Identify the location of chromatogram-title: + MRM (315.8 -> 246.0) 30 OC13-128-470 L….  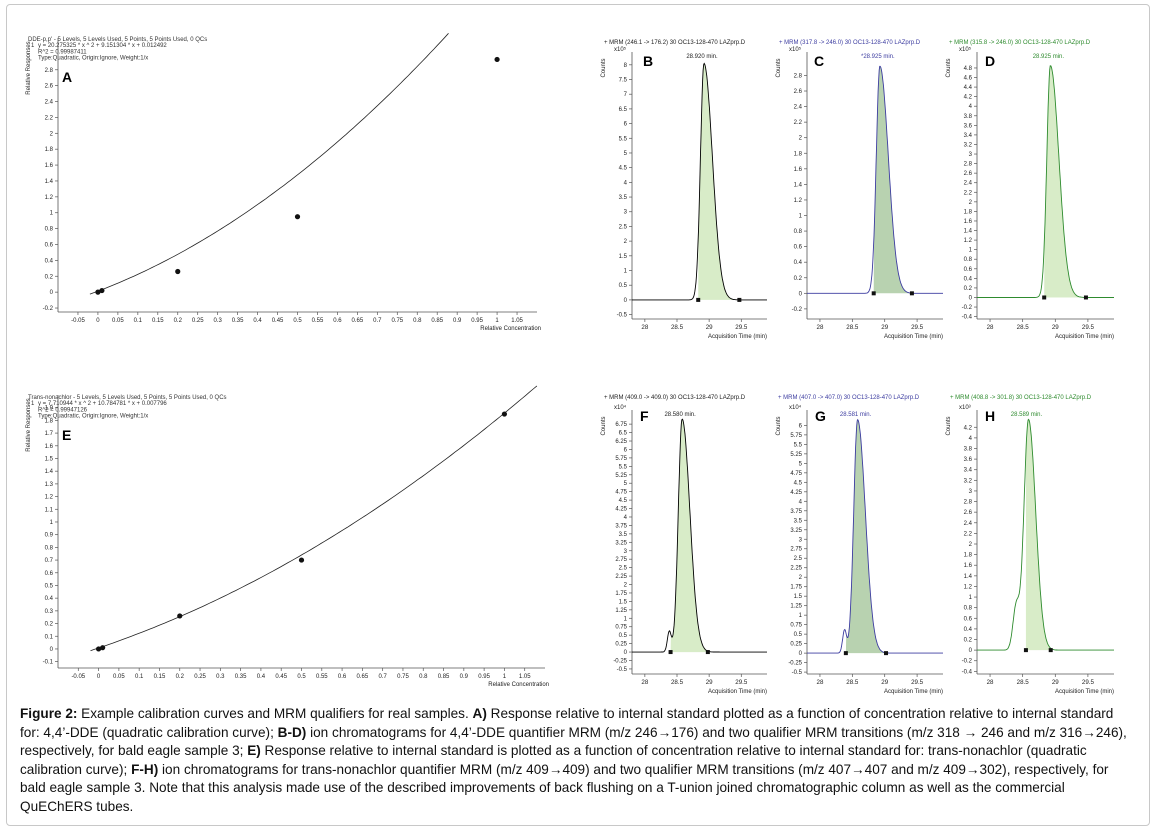
(1020, 43).